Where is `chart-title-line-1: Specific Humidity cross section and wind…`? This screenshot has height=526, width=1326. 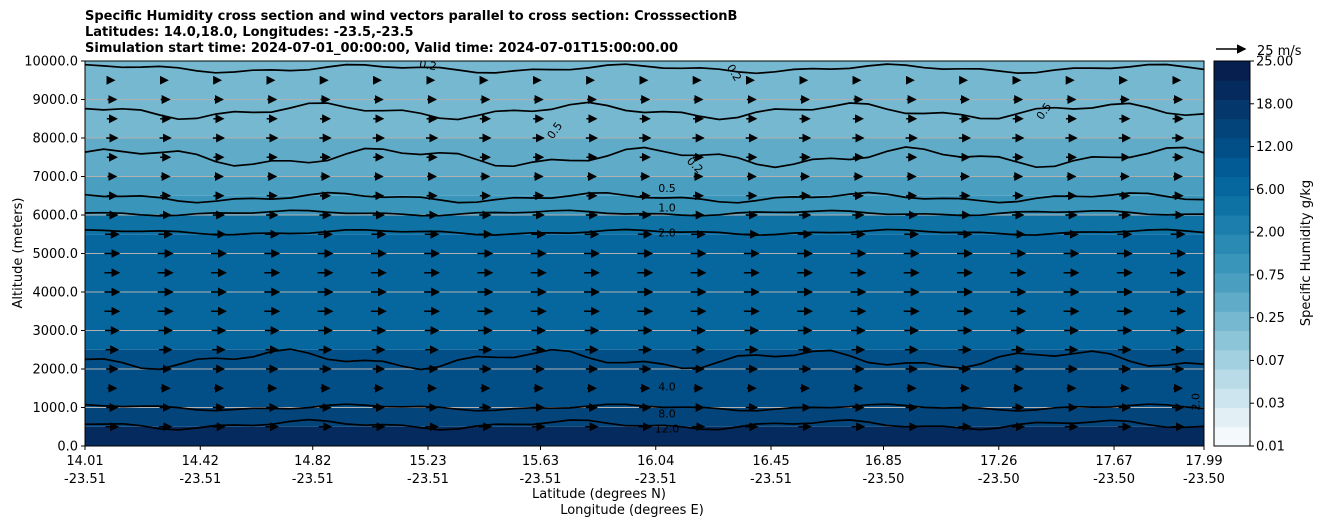
chart-title-line-1: Specific Humidity cross section and wind… is located at coordinates (411, 16).